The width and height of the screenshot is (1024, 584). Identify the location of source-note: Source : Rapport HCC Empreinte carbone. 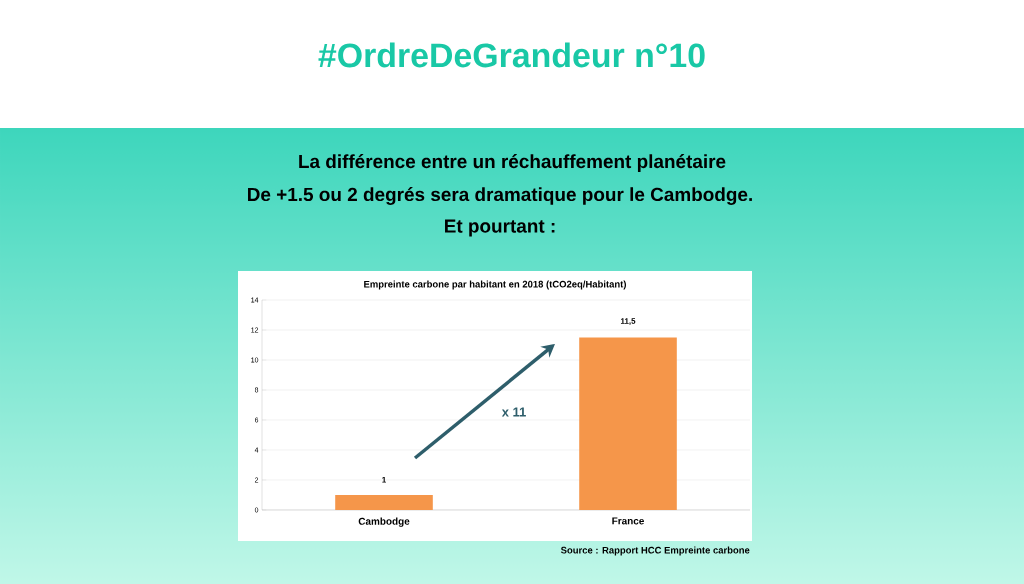
(655, 551).